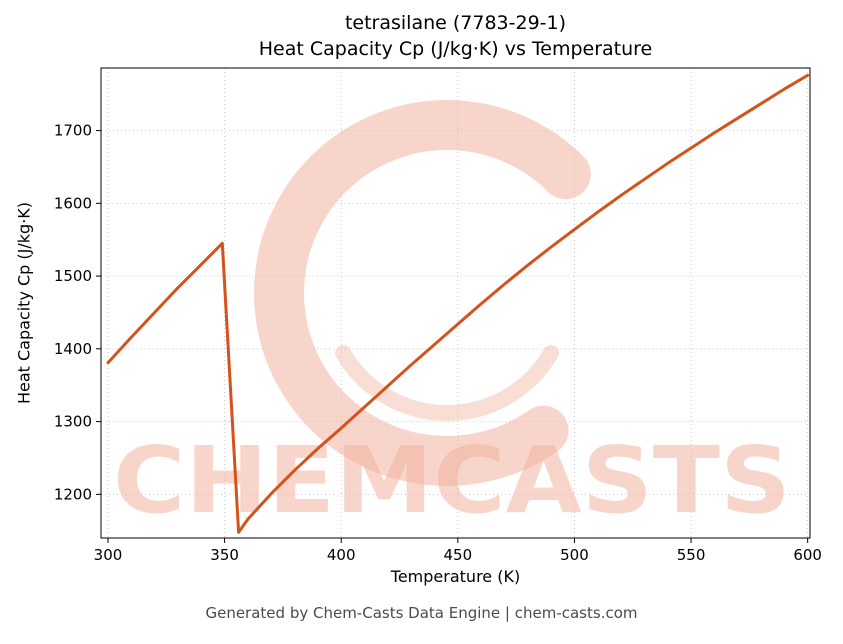  I want to click on y-tick-label: 1600, so click(73, 203).